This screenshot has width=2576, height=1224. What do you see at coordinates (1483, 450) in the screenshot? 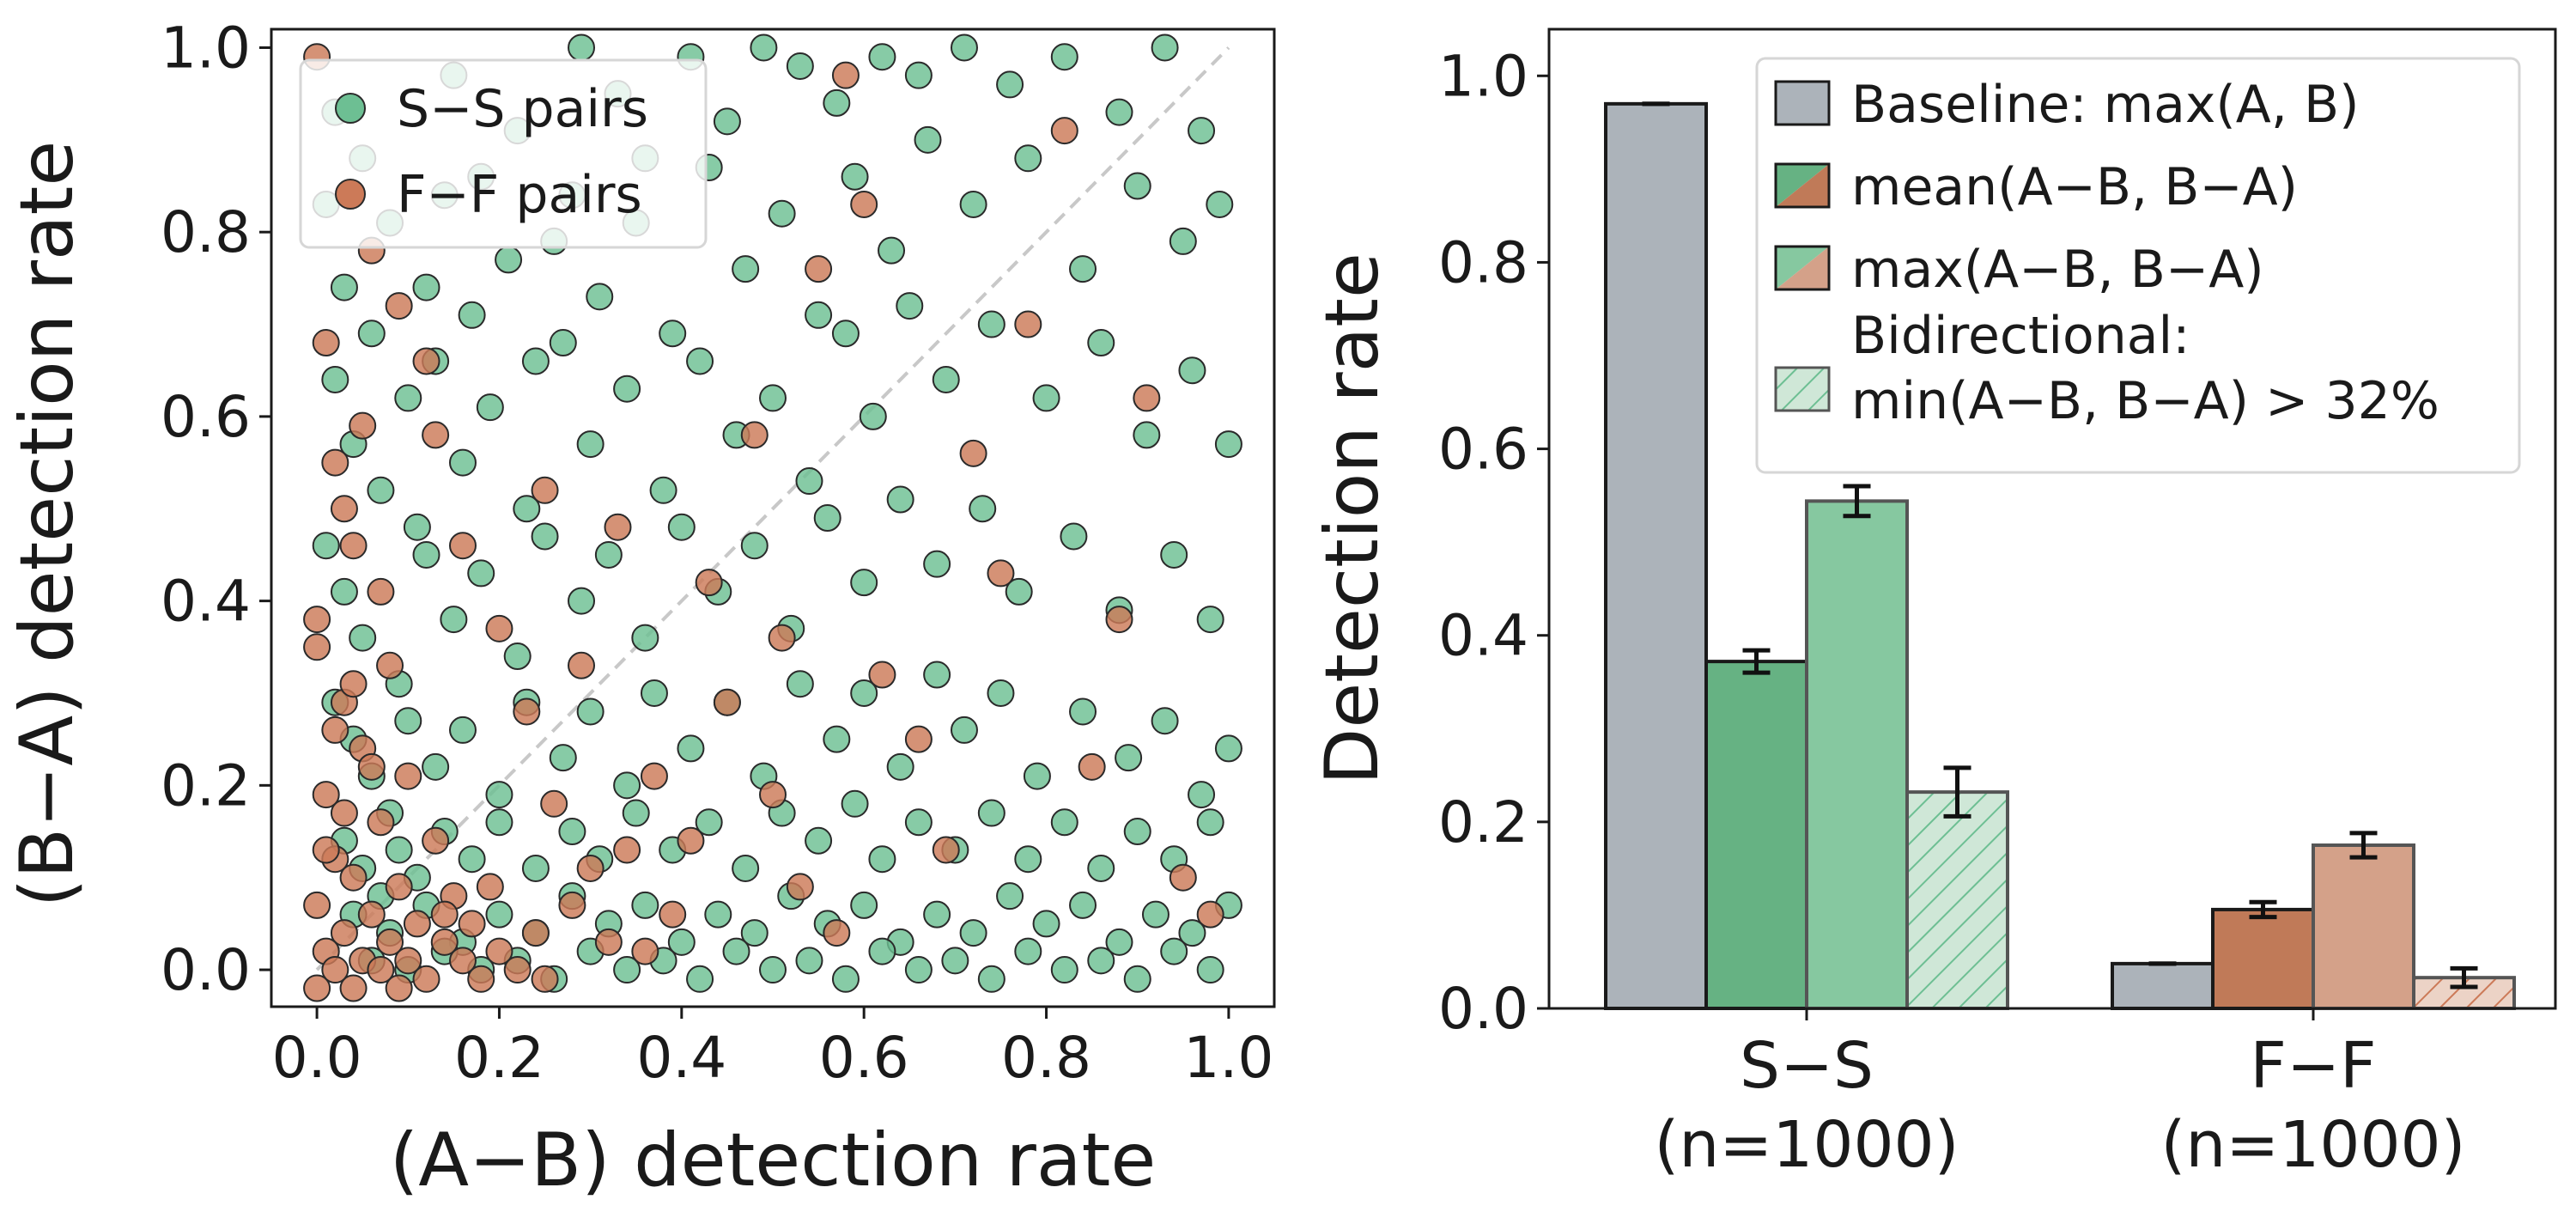
I see `bar-y-tick-label-3: 0.6` at bounding box center [1483, 450].